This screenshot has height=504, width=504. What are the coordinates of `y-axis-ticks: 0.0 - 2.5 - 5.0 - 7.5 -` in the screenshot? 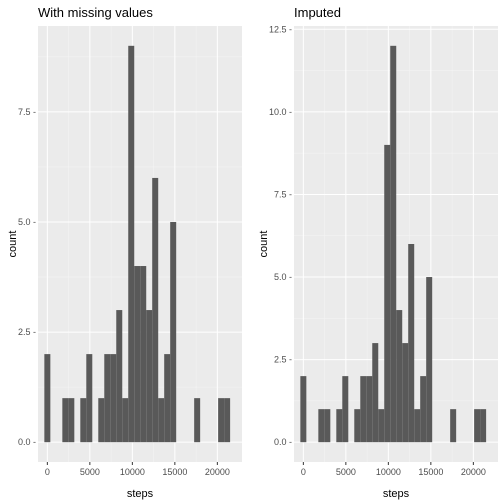 It's located at (27, 277).